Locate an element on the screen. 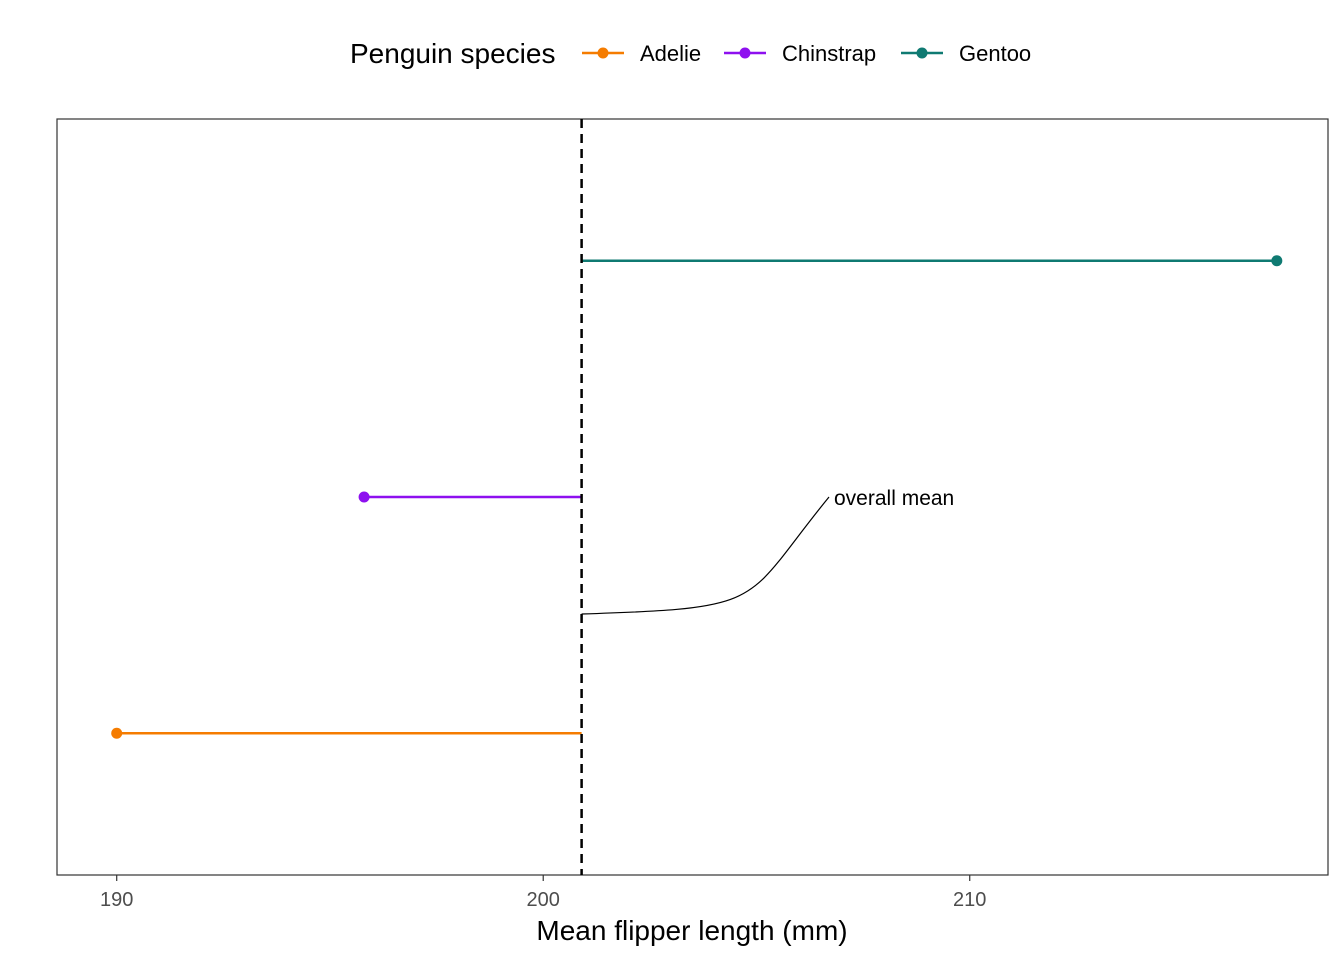 This screenshot has width=1344, height=960. legend-key-point-adelie is located at coordinates (603, 53).